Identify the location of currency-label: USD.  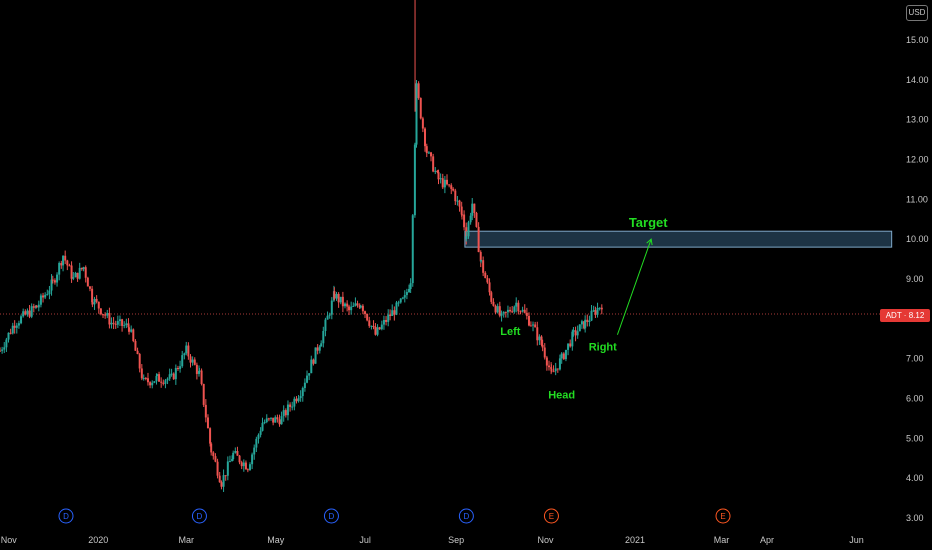
(917, 13).